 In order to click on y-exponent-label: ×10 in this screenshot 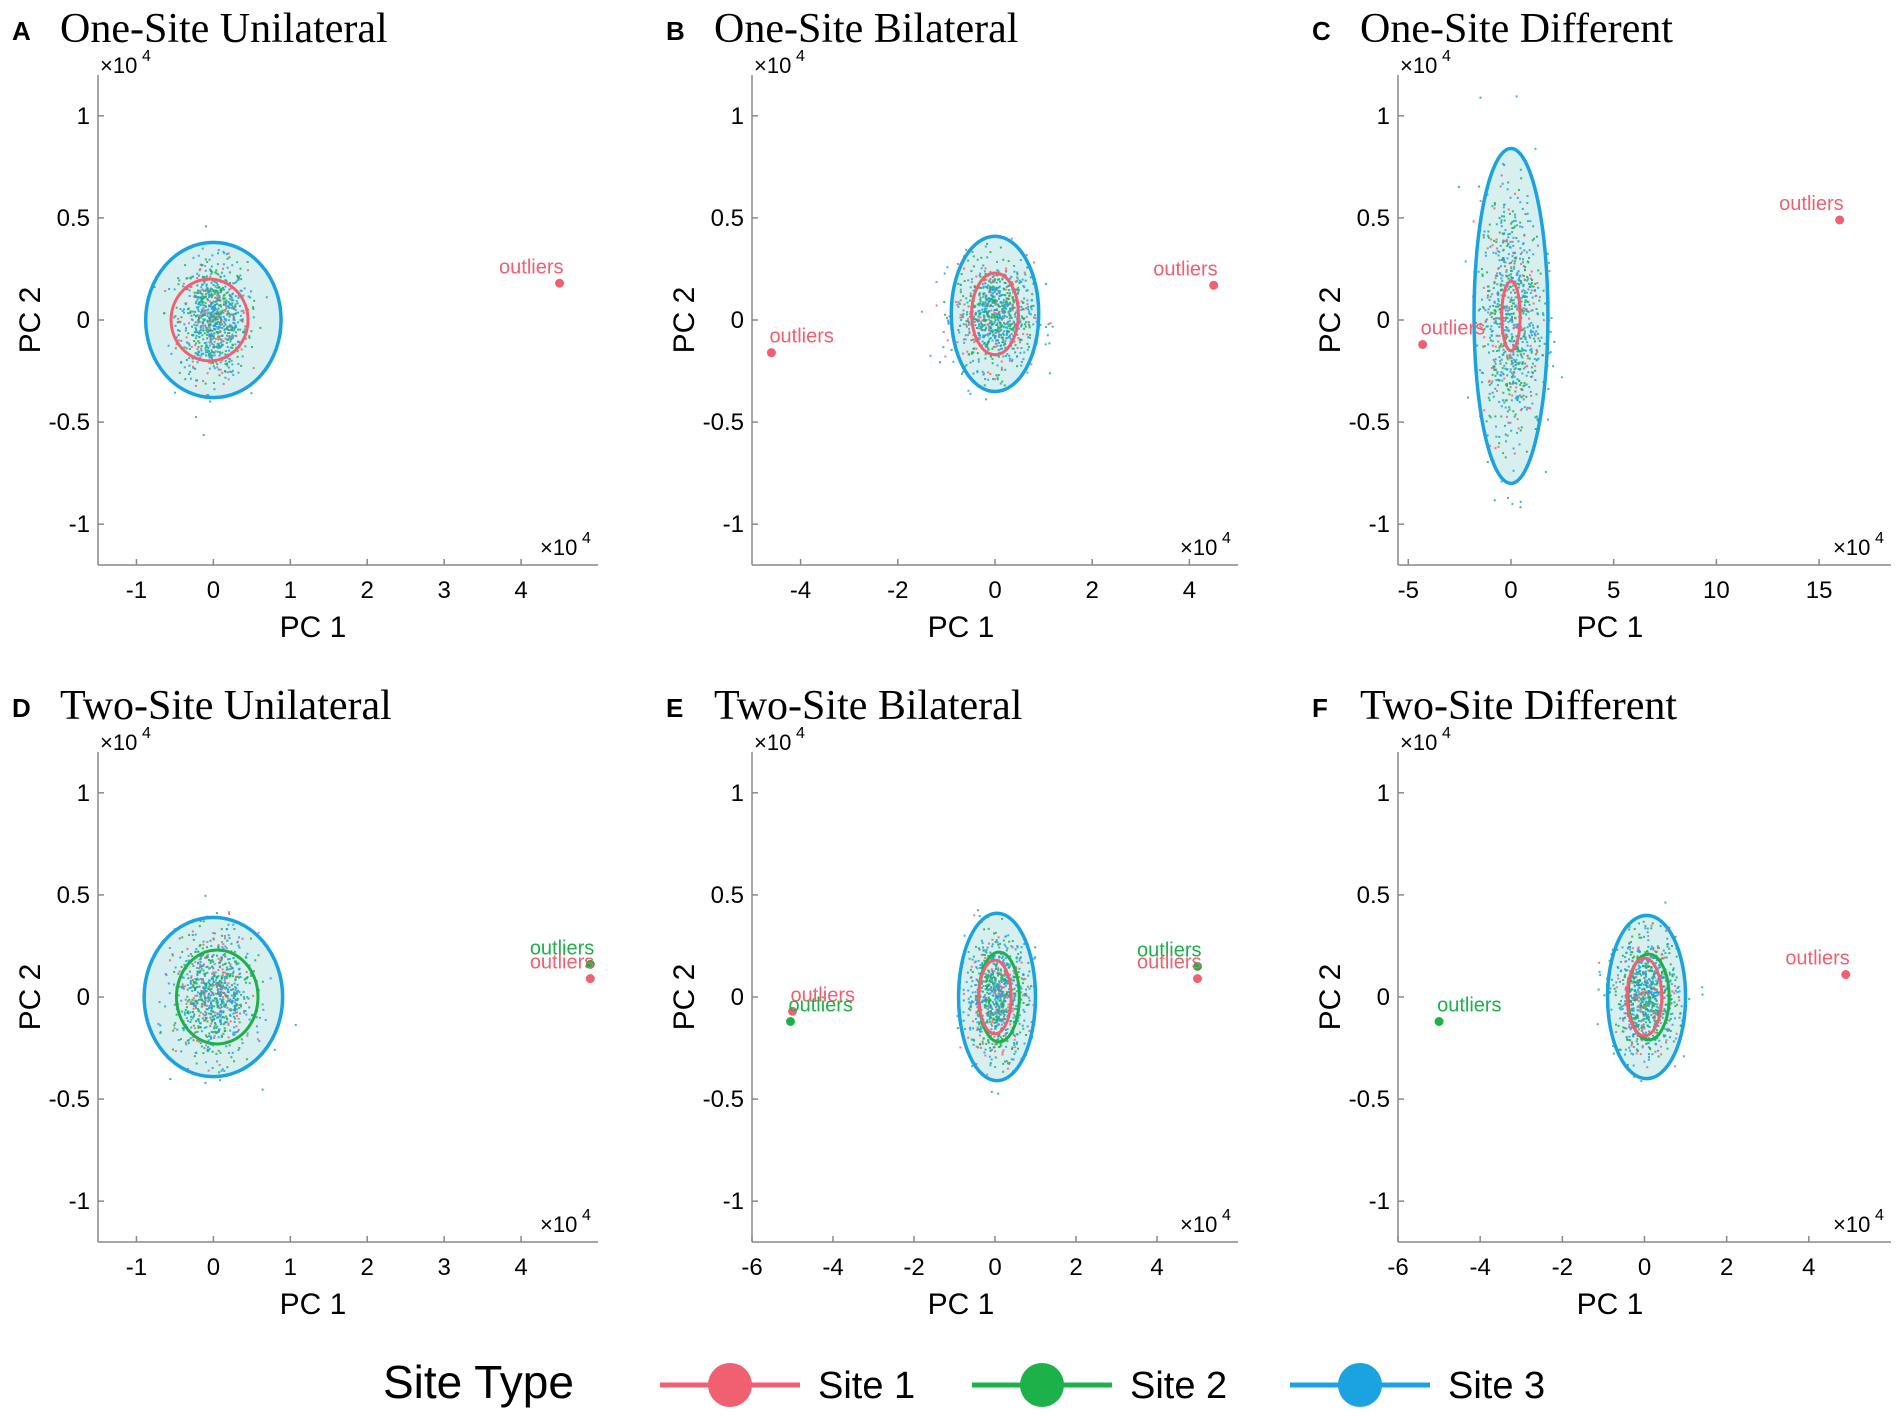, I will do `click(1418, 65)`.